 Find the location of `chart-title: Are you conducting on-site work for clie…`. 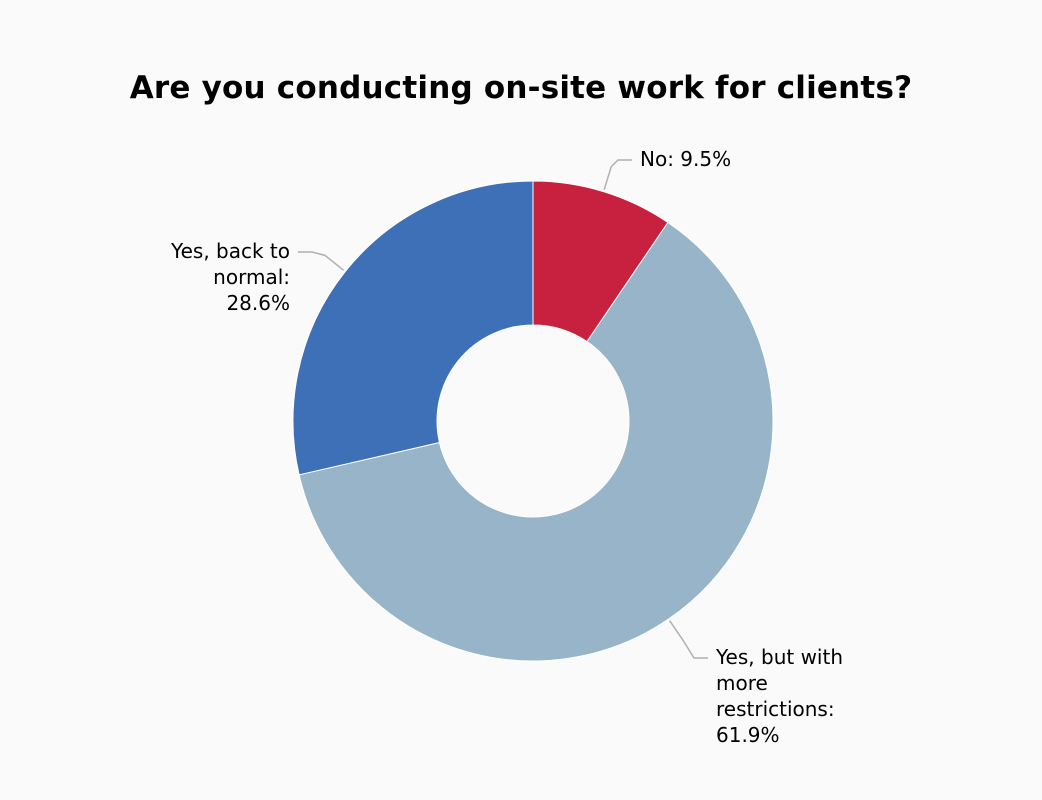

chart-title: Are you conducting on-site work for clie… is located at coordinates (521, 88).